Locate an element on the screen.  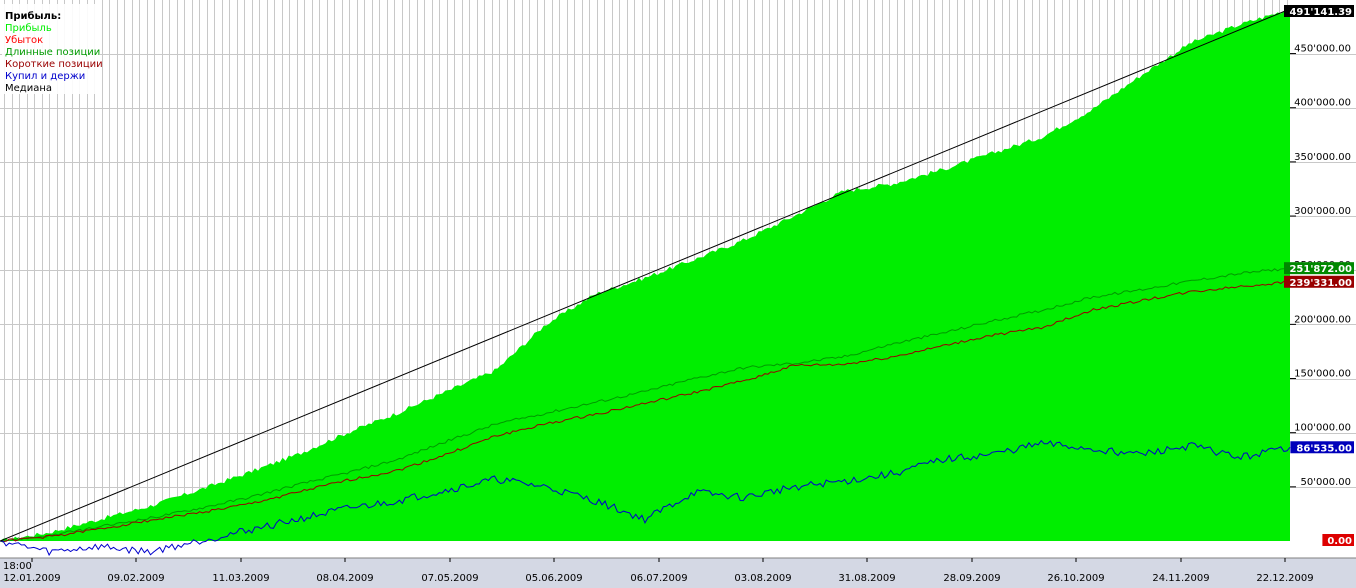
badge-profit-box is located at coordinates (1319, 11).